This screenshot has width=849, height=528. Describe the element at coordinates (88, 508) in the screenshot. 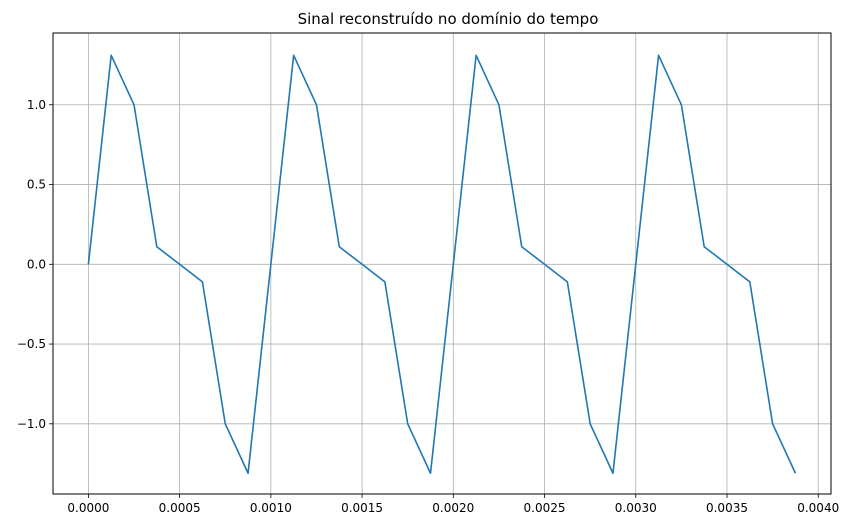

I see `x-tick-label: 0.0000` at that location.